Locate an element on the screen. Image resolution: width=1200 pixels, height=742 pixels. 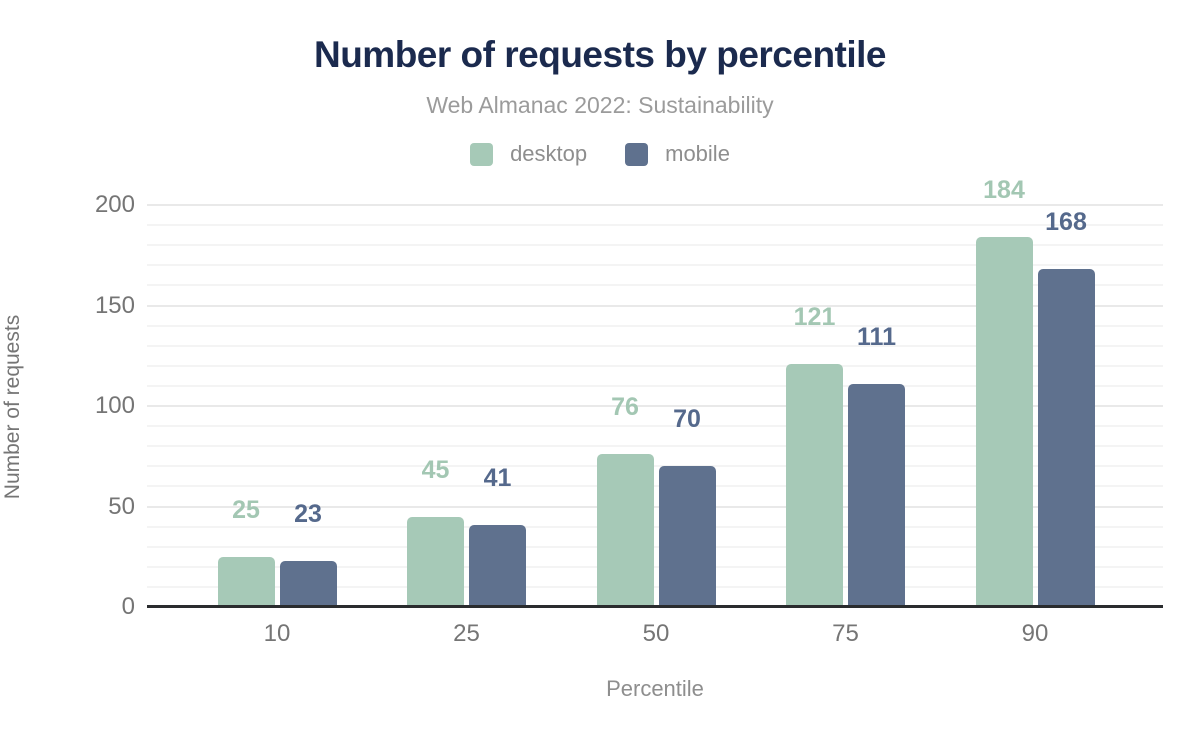
bar-desktop-p90 is located at coordinates (1004, 422).